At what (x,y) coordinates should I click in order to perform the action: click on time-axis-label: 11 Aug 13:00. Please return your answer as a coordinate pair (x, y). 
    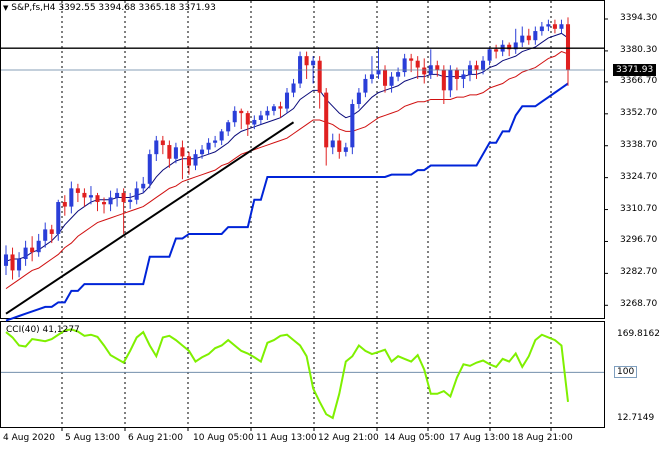
    Looking at the image, I should click on (286, 438).